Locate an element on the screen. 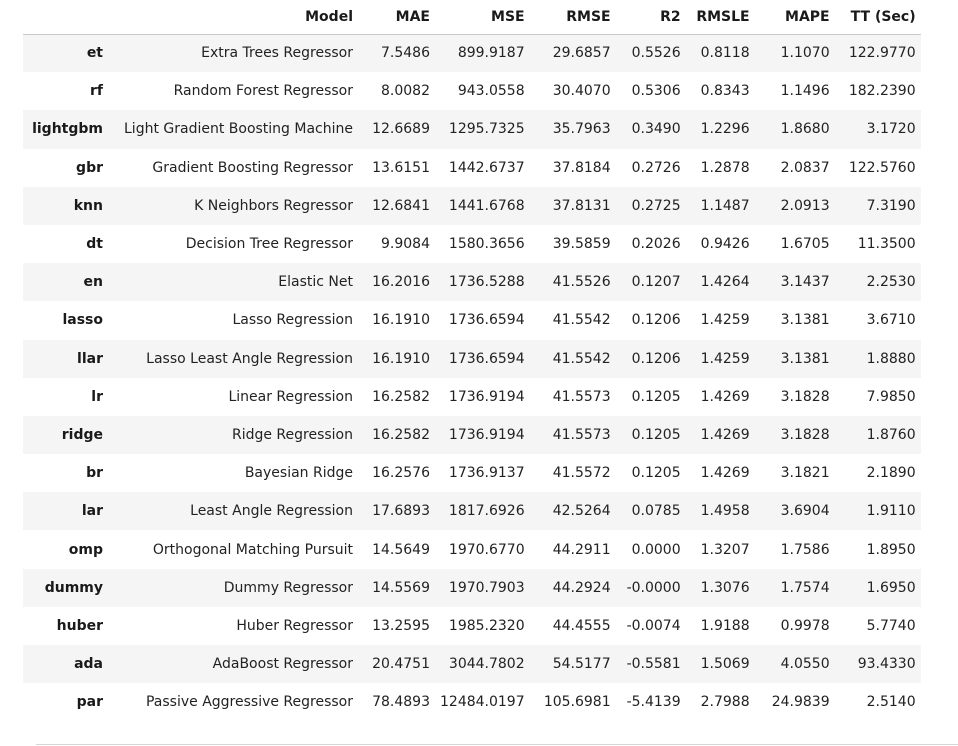  rmsle-cell: 1.3076 is located at coordinates (725, 587).